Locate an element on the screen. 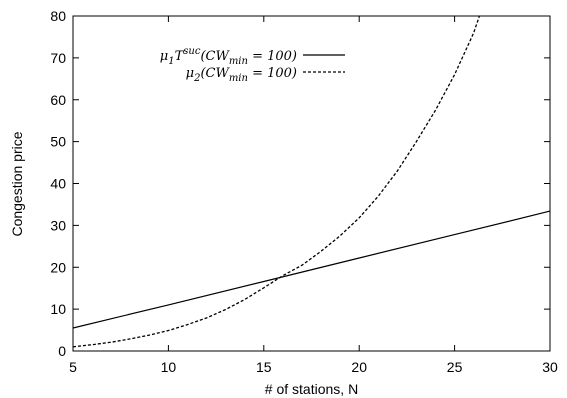 The image size is (567, 398). y-tick-label: 60 is located at coordinates (58, 100).